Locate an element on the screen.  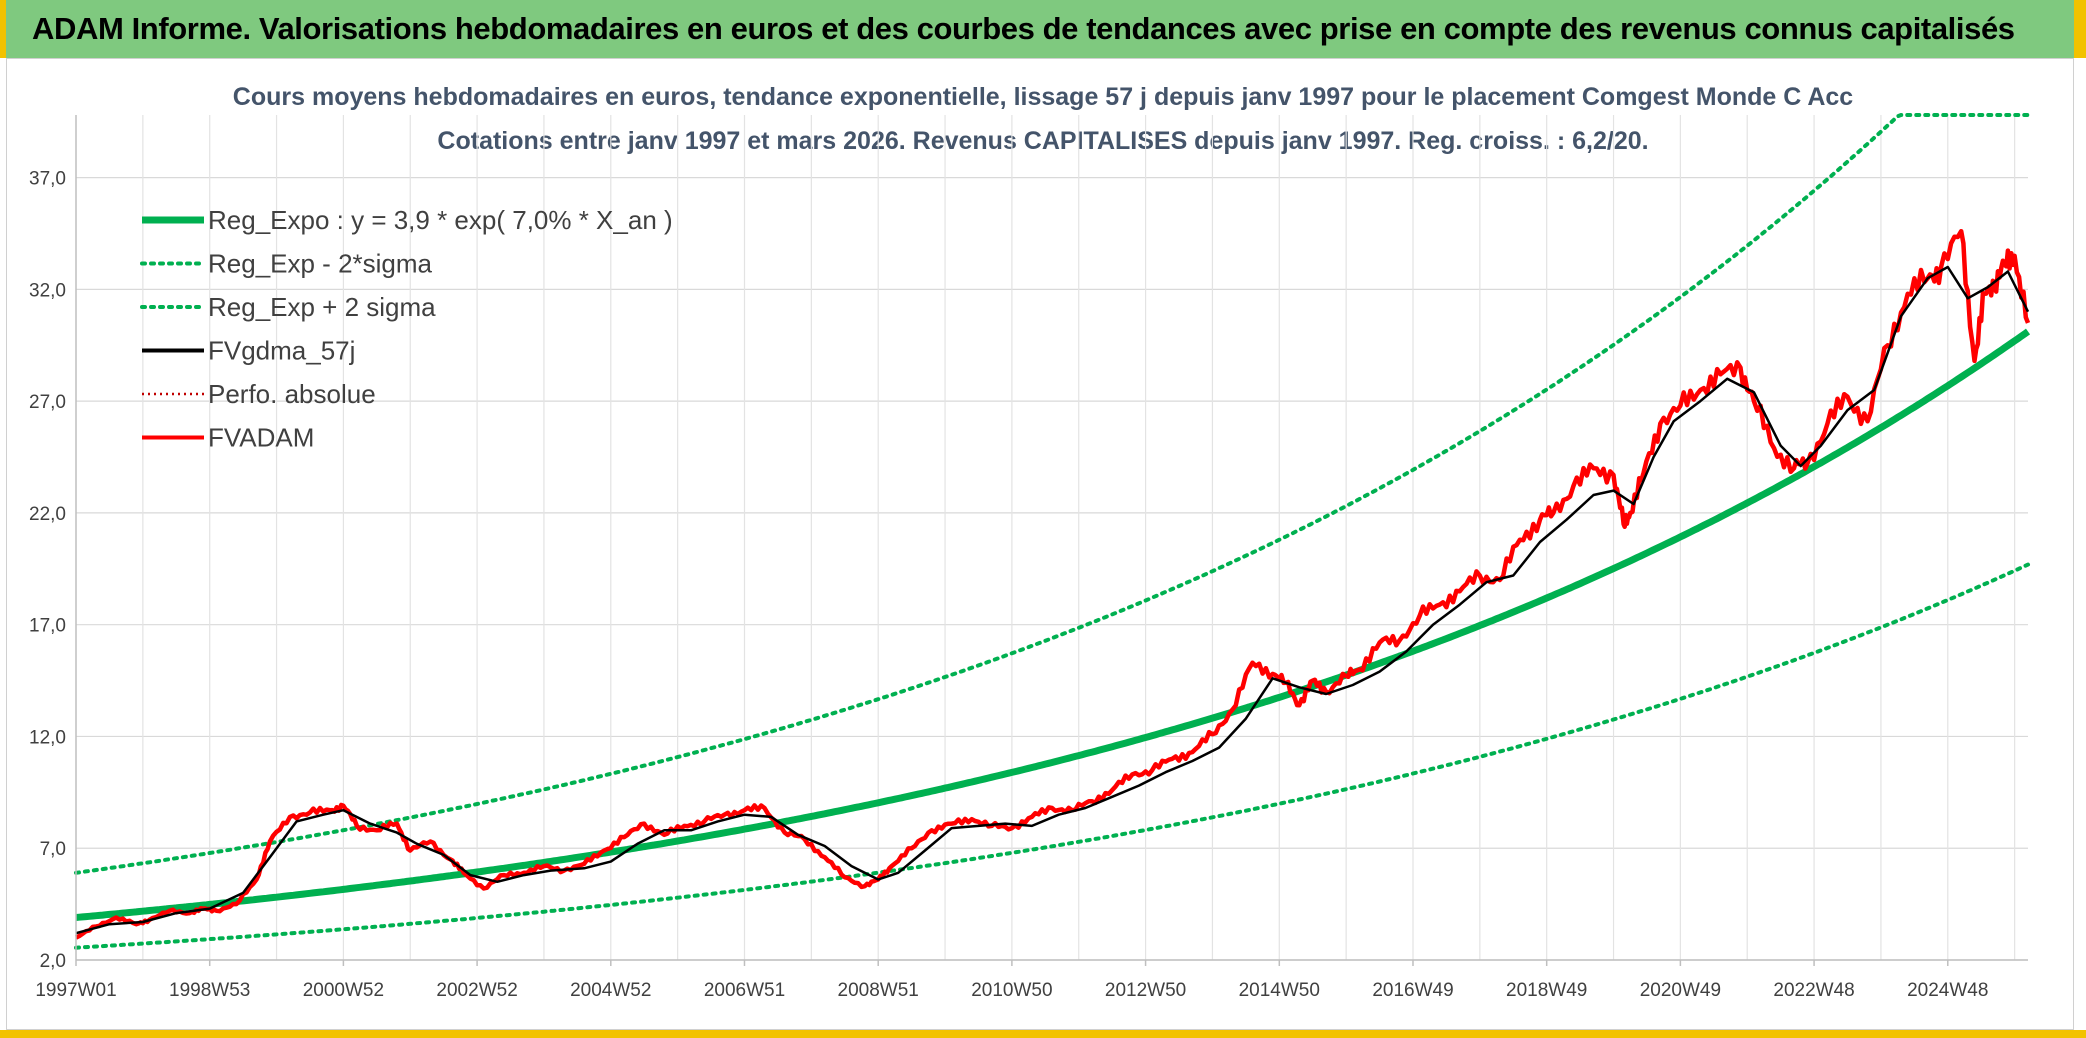
x-tick-label: 2024W48 is located at coordinates (1947, 990).